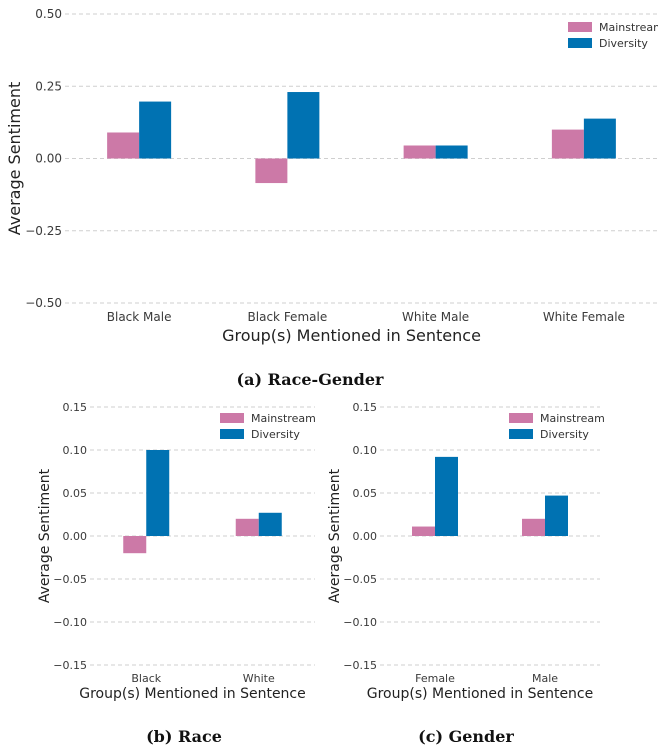  I want to click on caption-gender: (c) Gender, so click(466, 736).